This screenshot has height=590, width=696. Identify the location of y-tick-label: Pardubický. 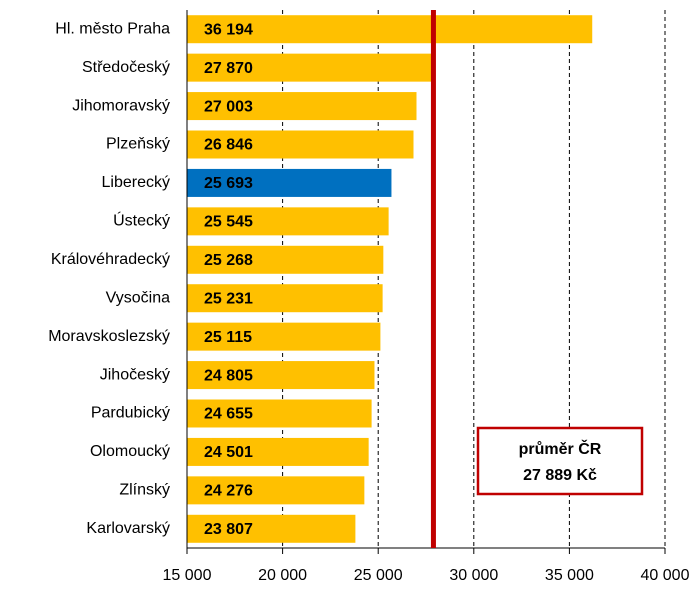
(130, 413).